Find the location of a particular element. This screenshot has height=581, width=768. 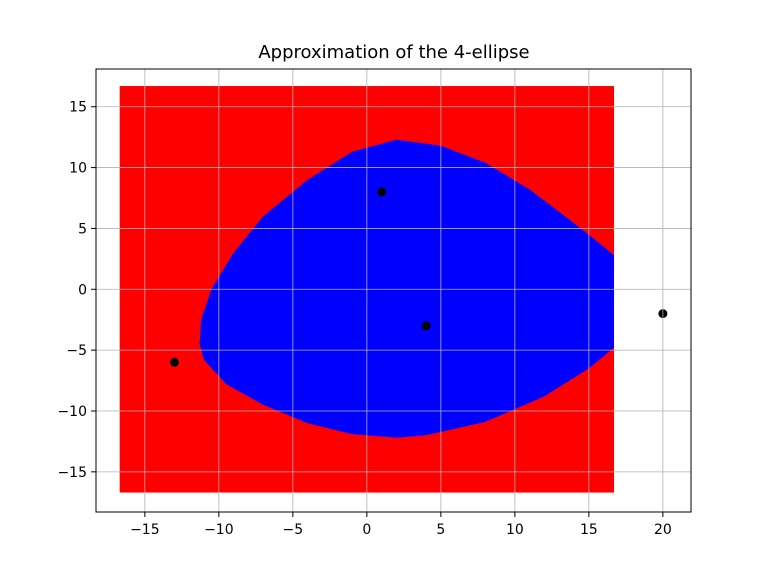

x-tick-label: 5 is located at coordinates (440, 530).